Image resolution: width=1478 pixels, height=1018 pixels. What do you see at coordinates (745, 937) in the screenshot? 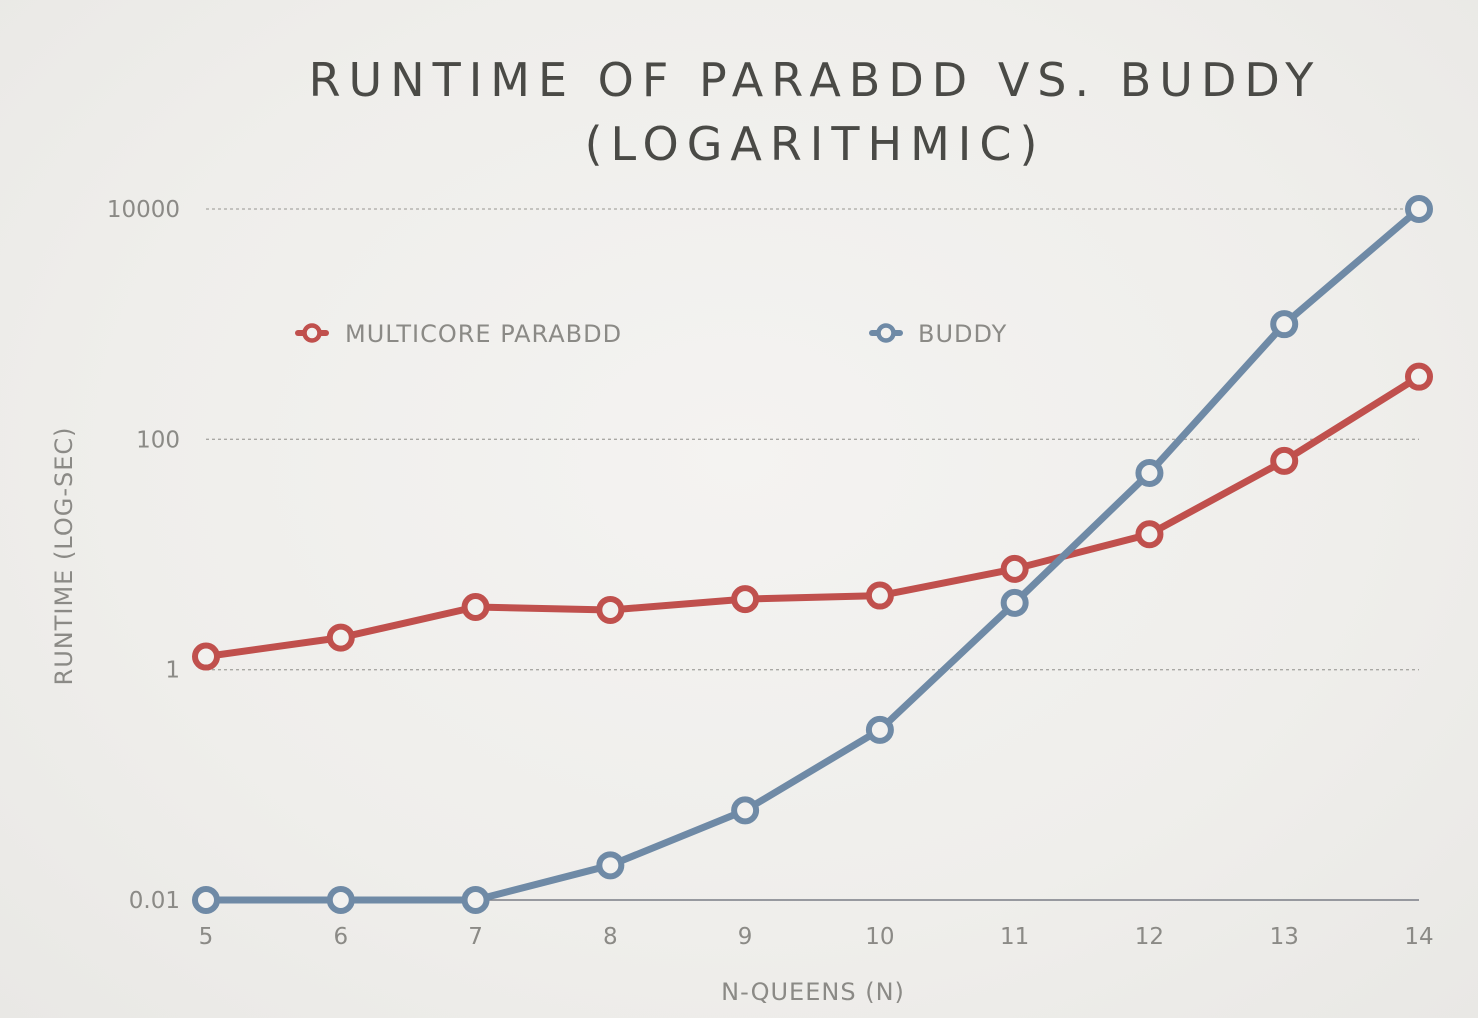
I see `x-tick-label: 9` at bounding box center [745, 937].